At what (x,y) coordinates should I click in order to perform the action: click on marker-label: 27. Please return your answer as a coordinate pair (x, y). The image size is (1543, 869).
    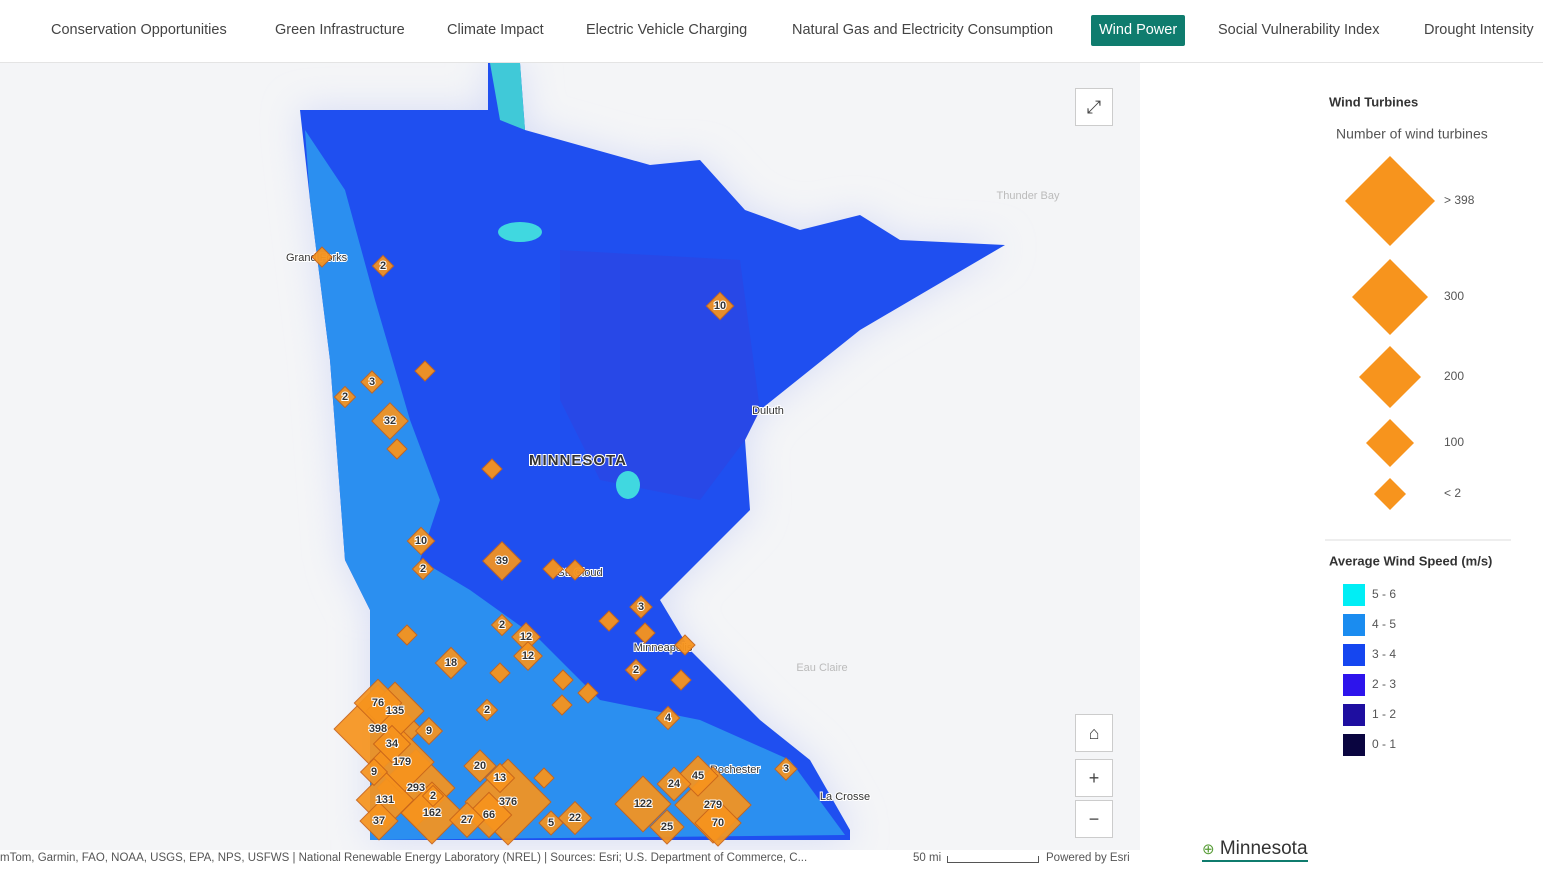
    Looking at the image, I should click on (467, 820).